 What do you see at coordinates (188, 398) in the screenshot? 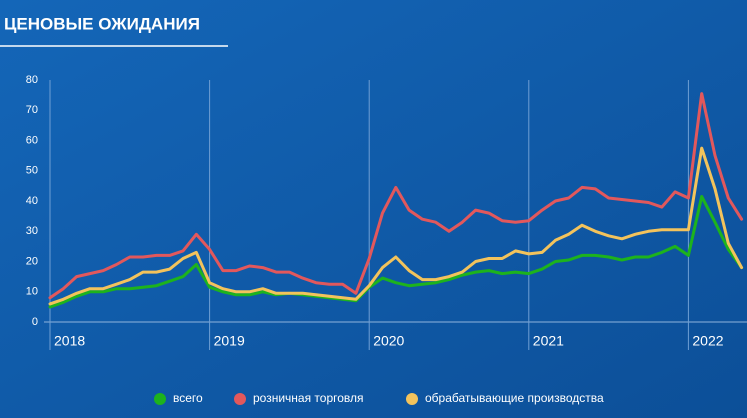
I see `legend-label: всего` at bounding box center [188, 398].